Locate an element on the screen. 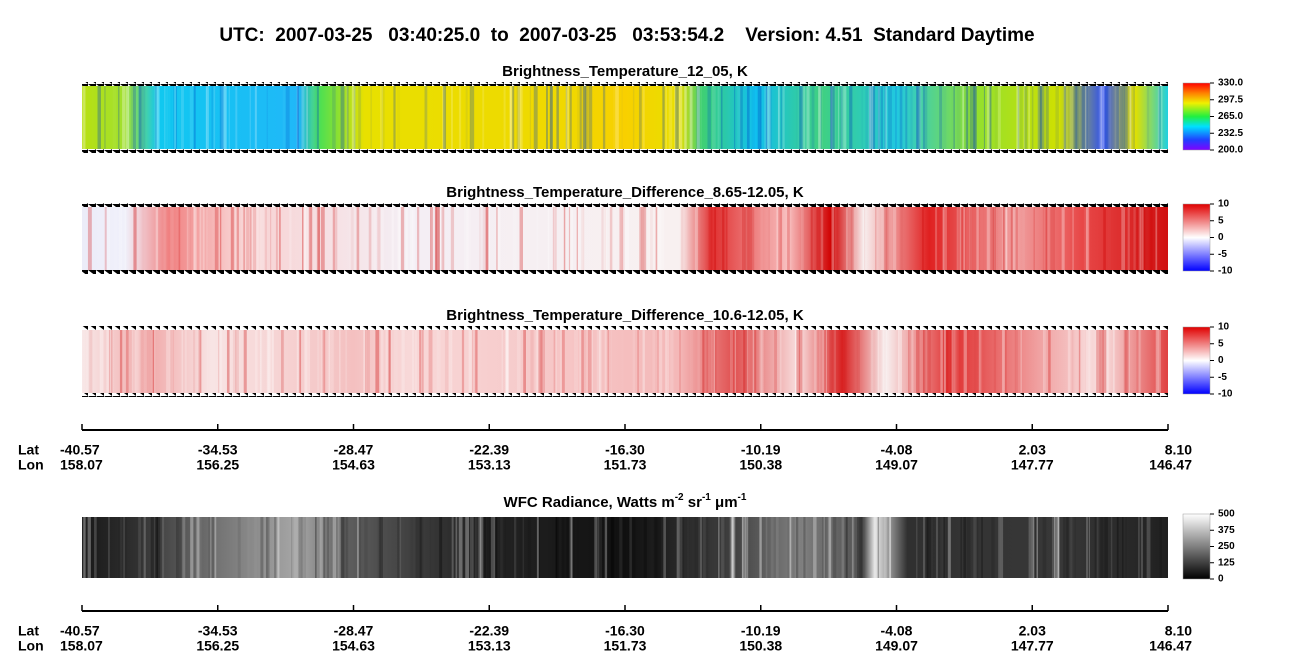 The width and height of the screenshot is (1300, 667). lat-tick-label: -16.30 is located at coordinates (625, 450).